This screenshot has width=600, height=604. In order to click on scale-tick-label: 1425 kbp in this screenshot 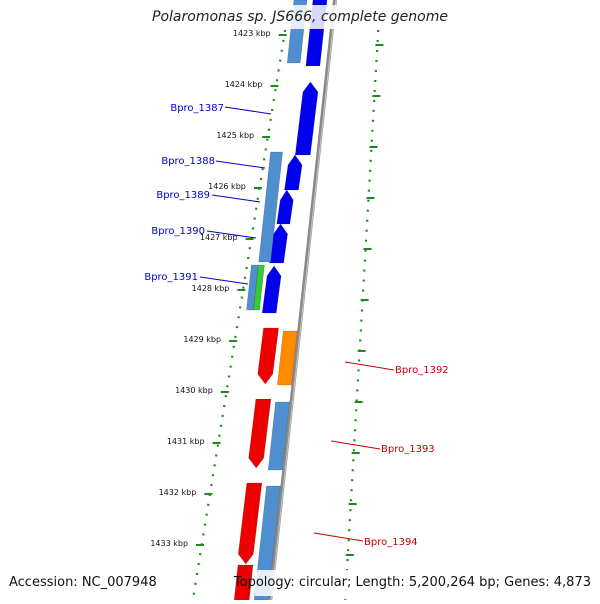, I will do `click(235, 135)`.